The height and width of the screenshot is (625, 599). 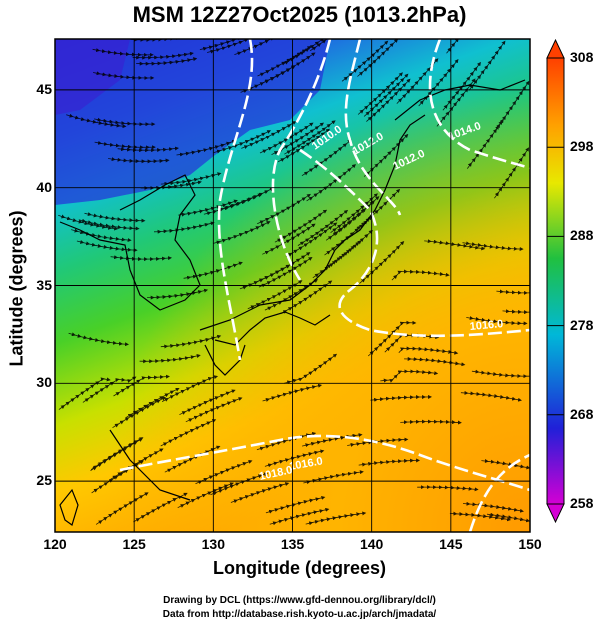 What do you see at coordinates (134, 544) in the screenshot?
I see `x-tick-label: 125` at bounding box center [134, 544].